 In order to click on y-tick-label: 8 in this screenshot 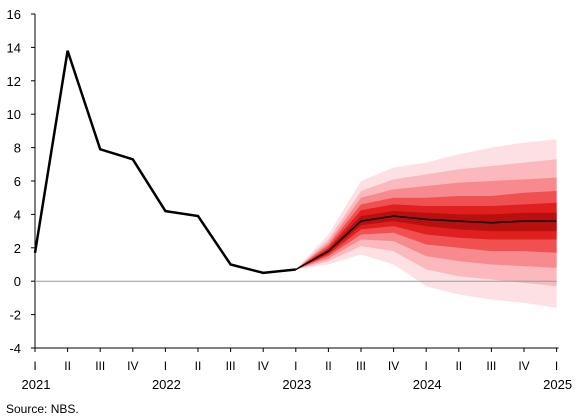, I will do `click(17, 148)`.